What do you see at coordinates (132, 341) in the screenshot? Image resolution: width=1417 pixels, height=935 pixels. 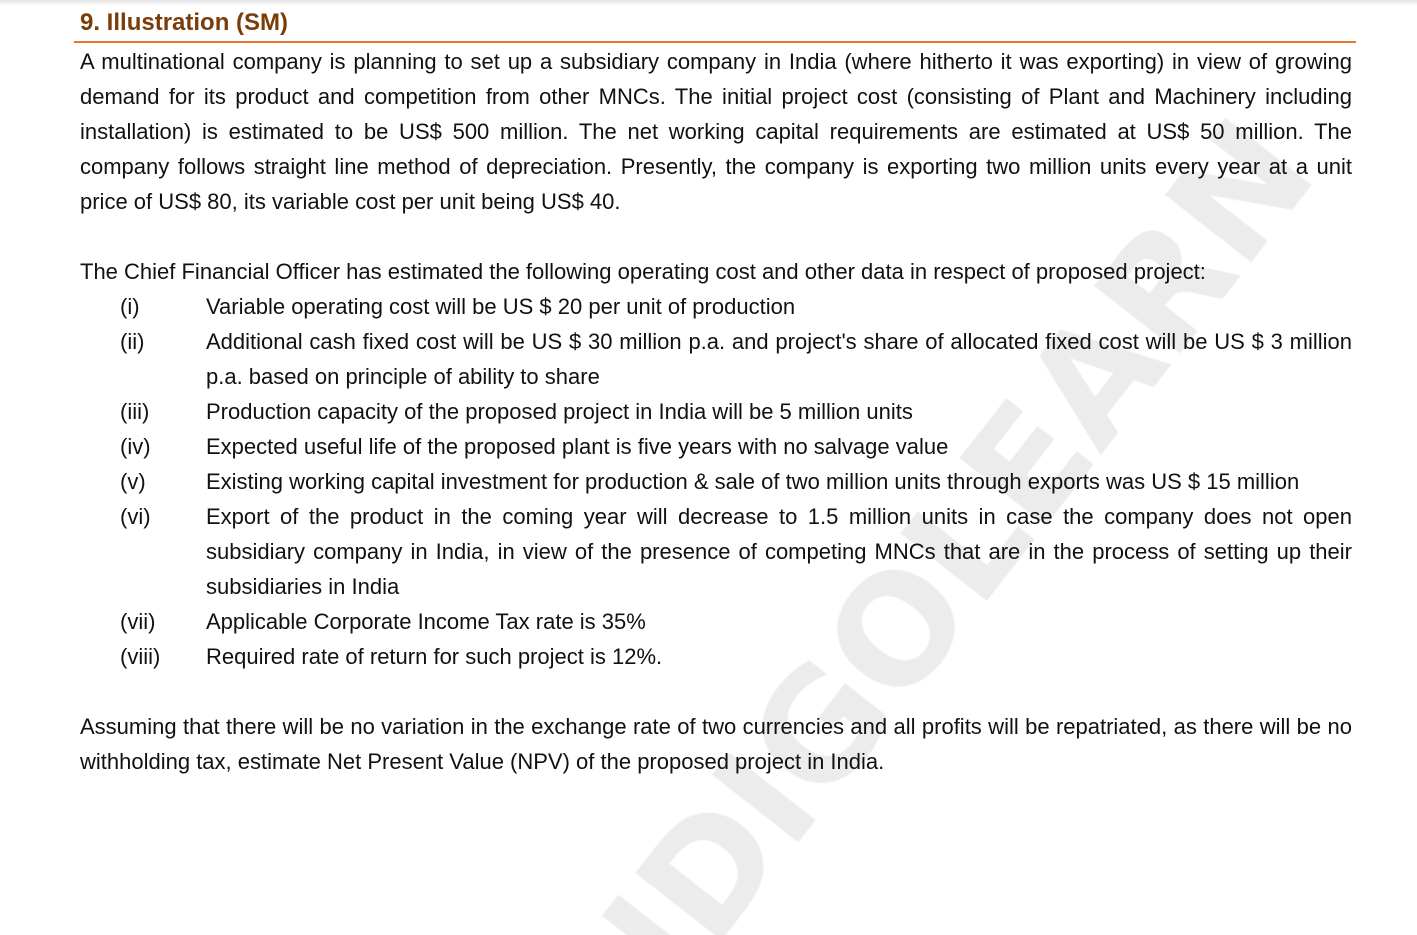 I see `item-number: (ii)` at bounding box center [132, 341].